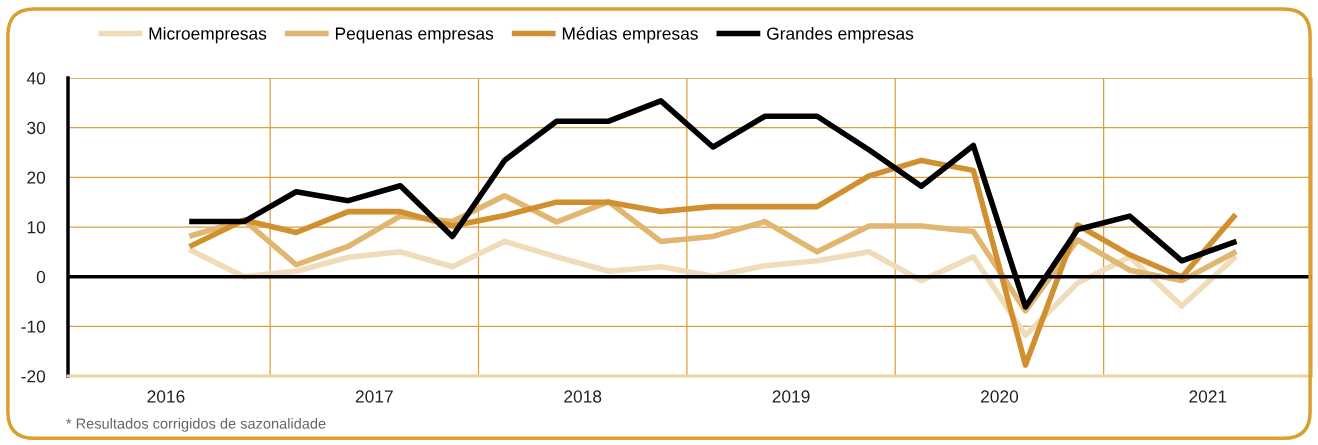  I want to click on text: * Resultados corrigidos de sazonalidade, so click(196, 425).